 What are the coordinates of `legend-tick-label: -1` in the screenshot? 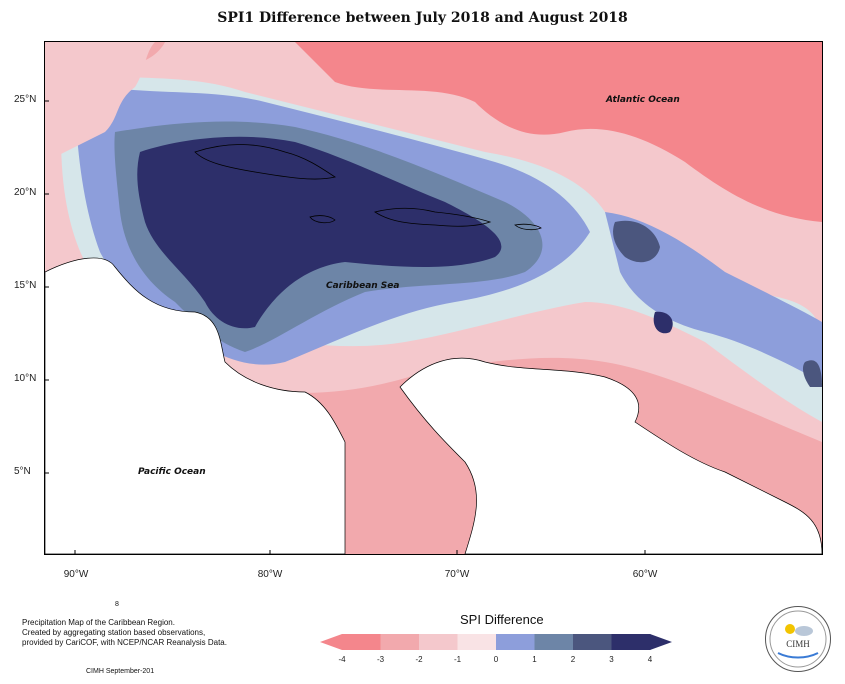 It's located at (458, 659).